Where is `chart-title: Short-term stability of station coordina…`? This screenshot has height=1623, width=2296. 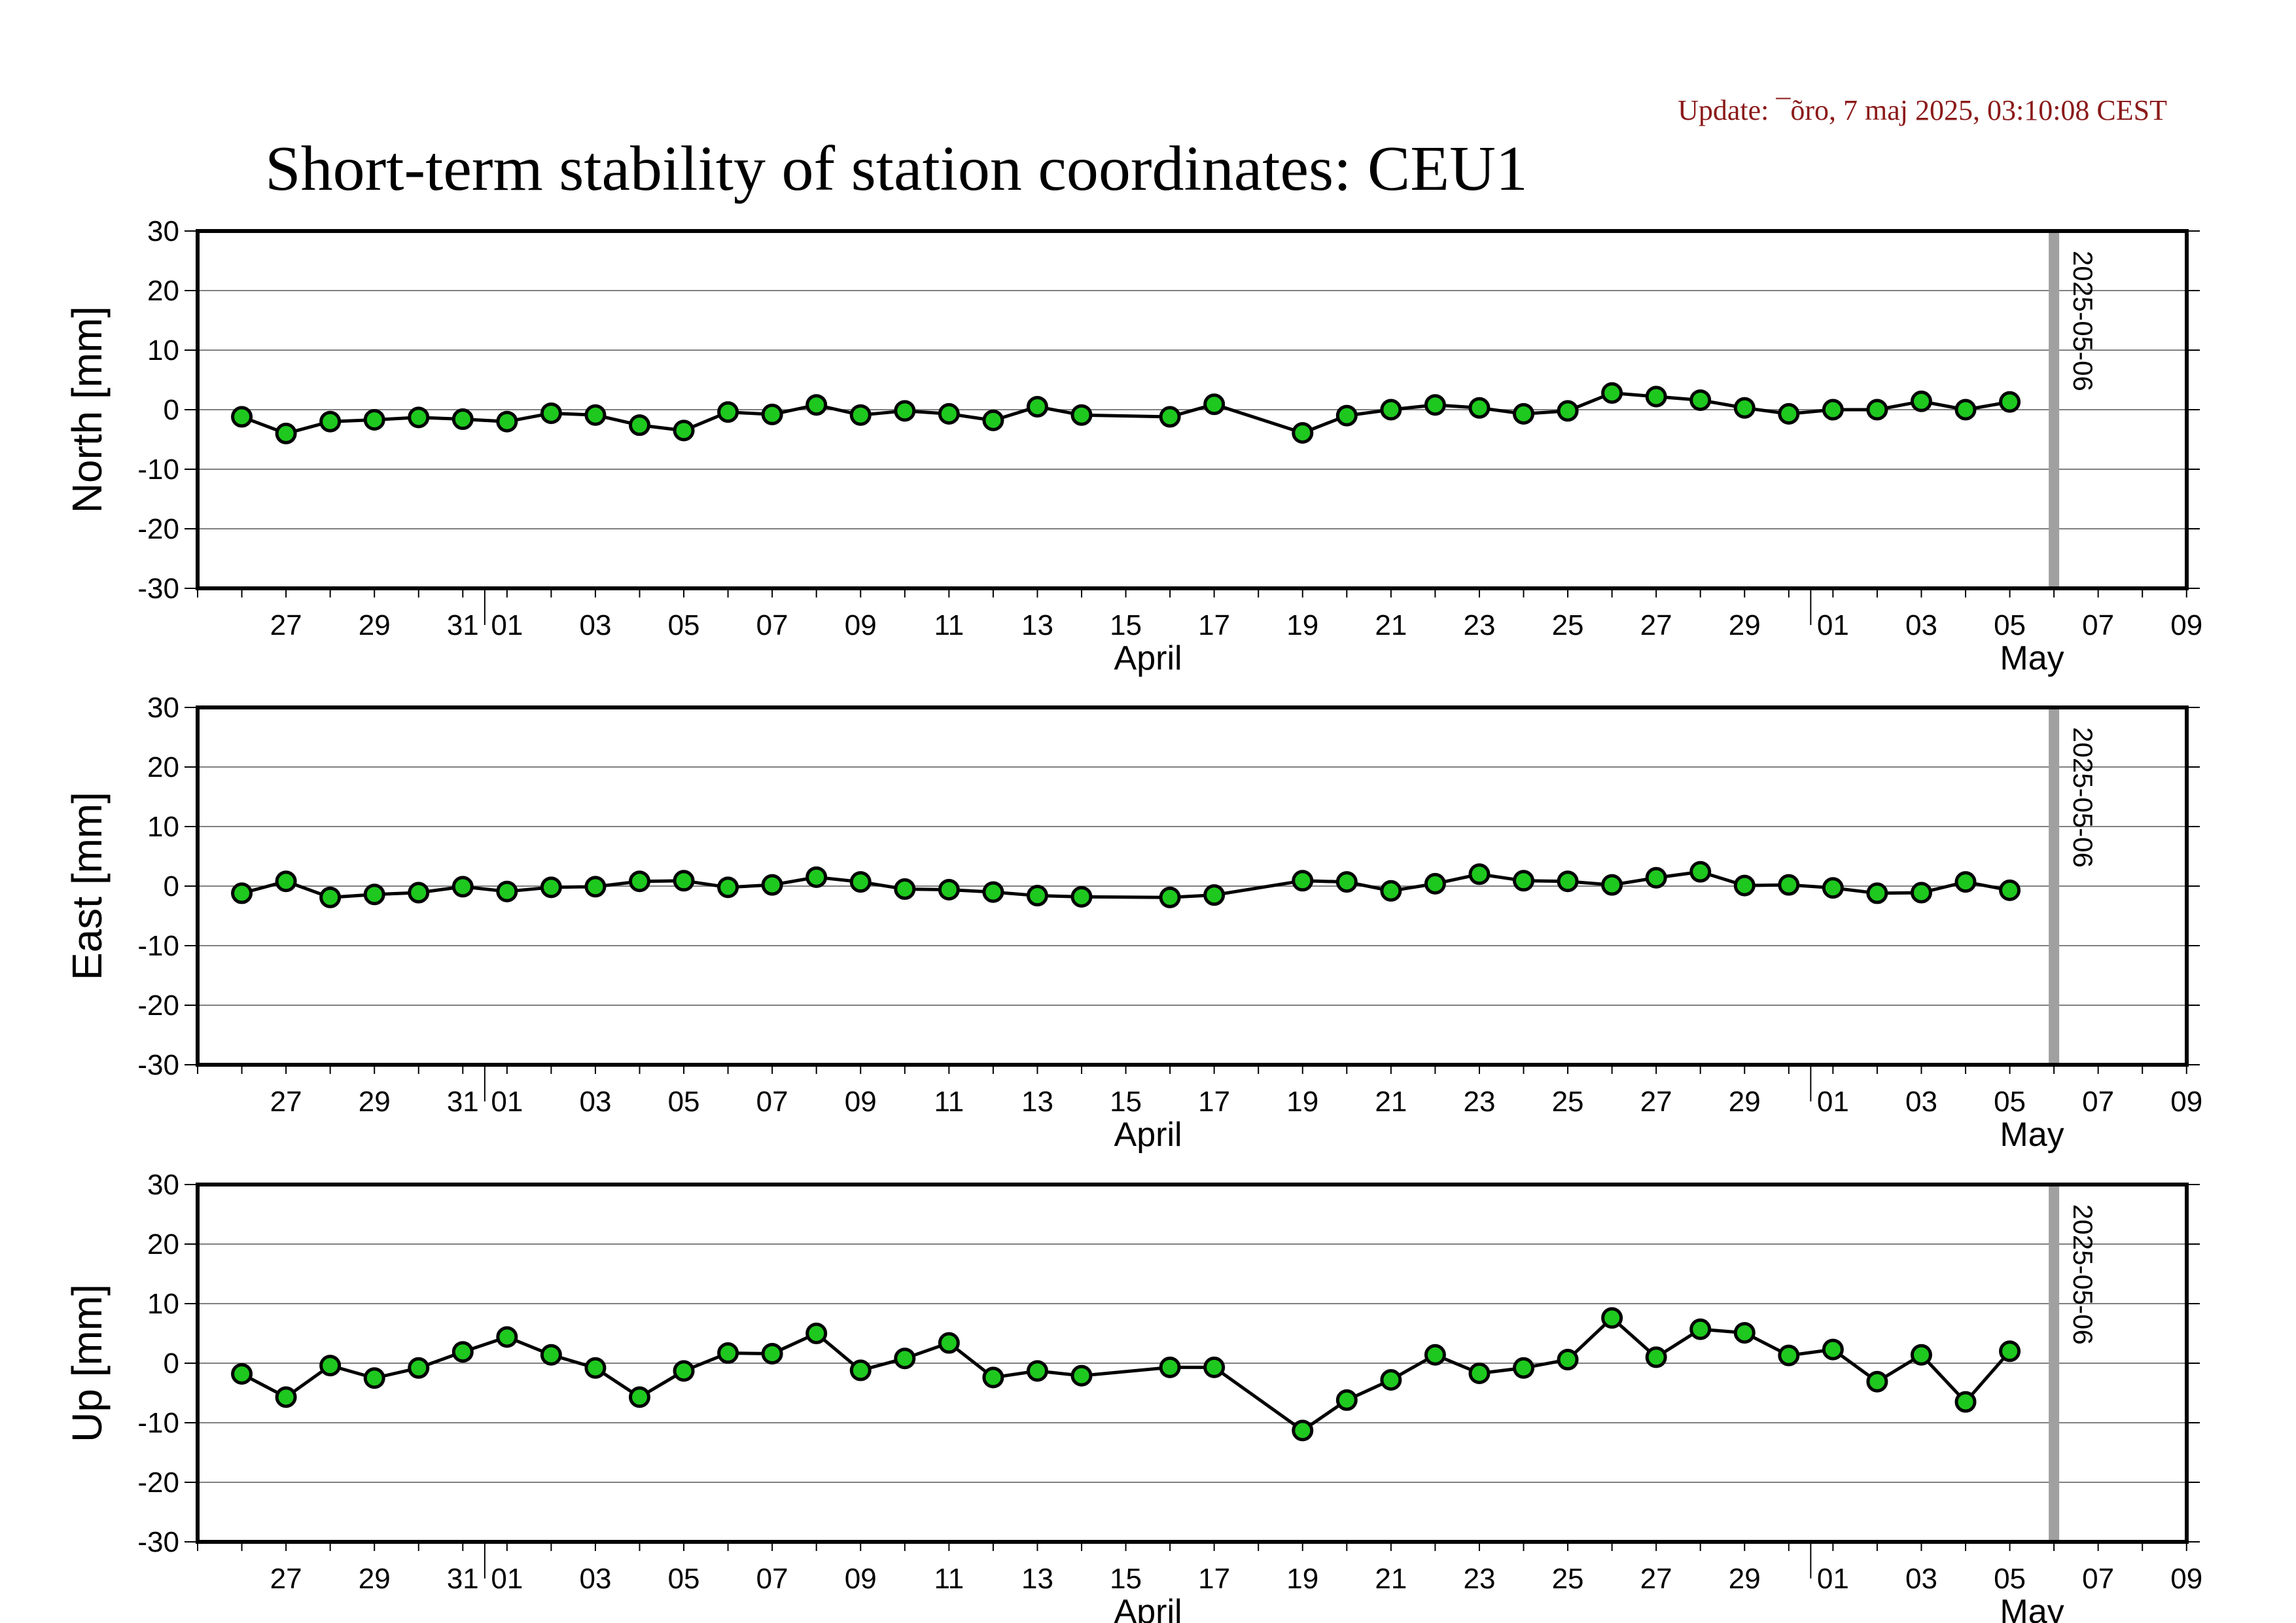 chart-title: Short-term stability of station coordina… is located at coordinates (896, 169).